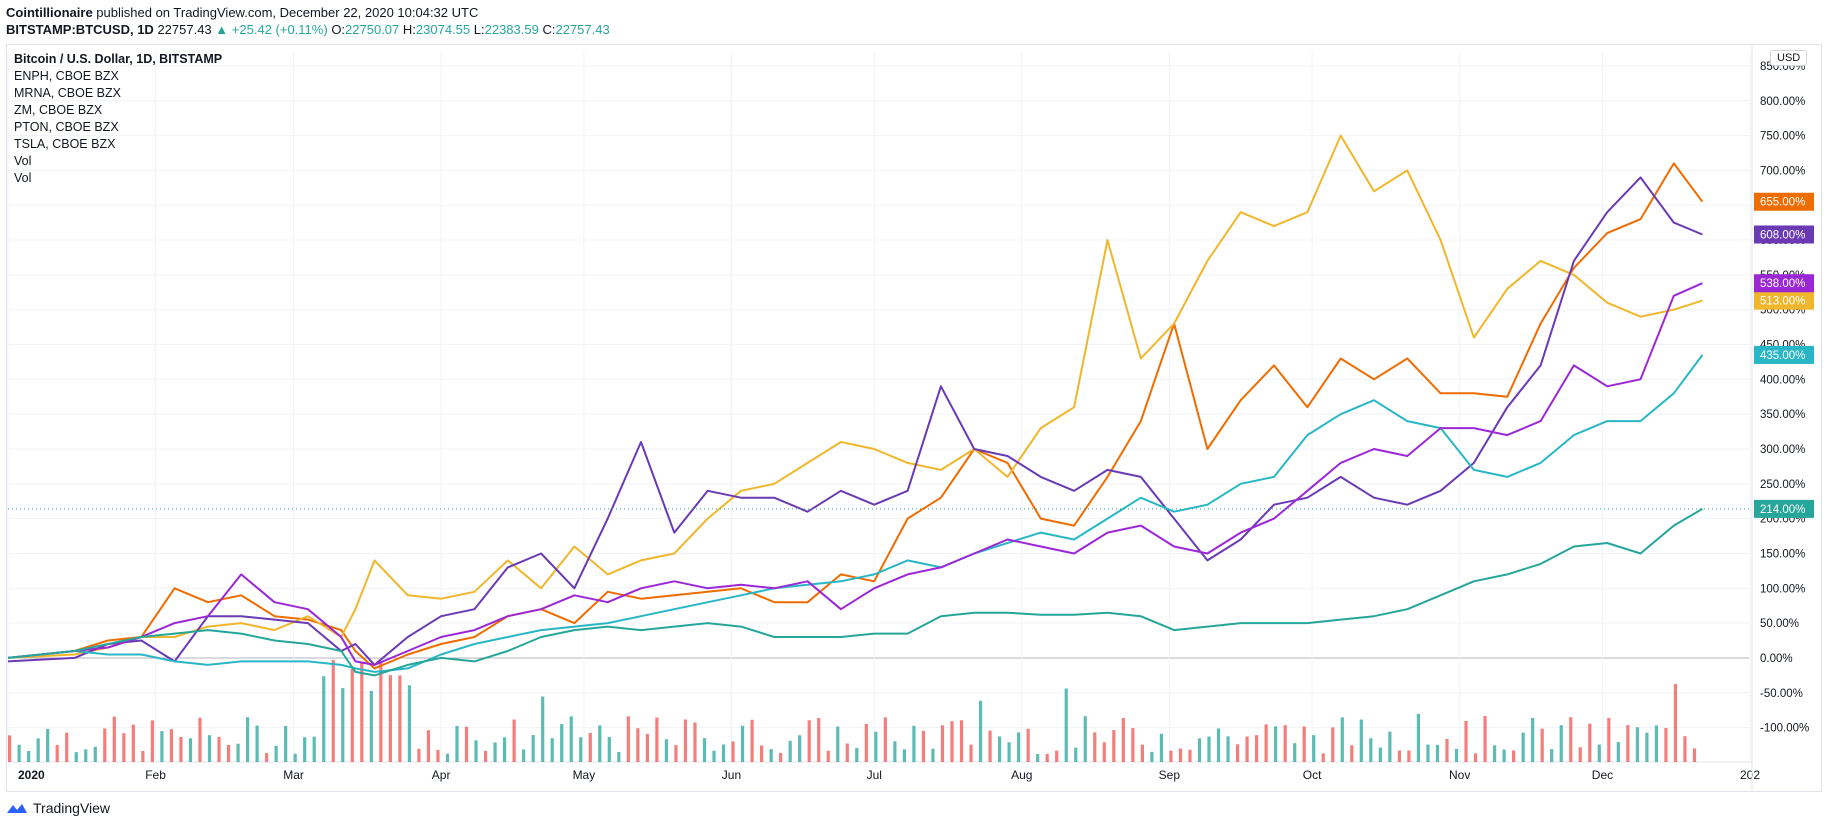  Describe the element at coordinates (1782, 485) in the screenshot. I see `y-tick-label: 250.00%` at that location.